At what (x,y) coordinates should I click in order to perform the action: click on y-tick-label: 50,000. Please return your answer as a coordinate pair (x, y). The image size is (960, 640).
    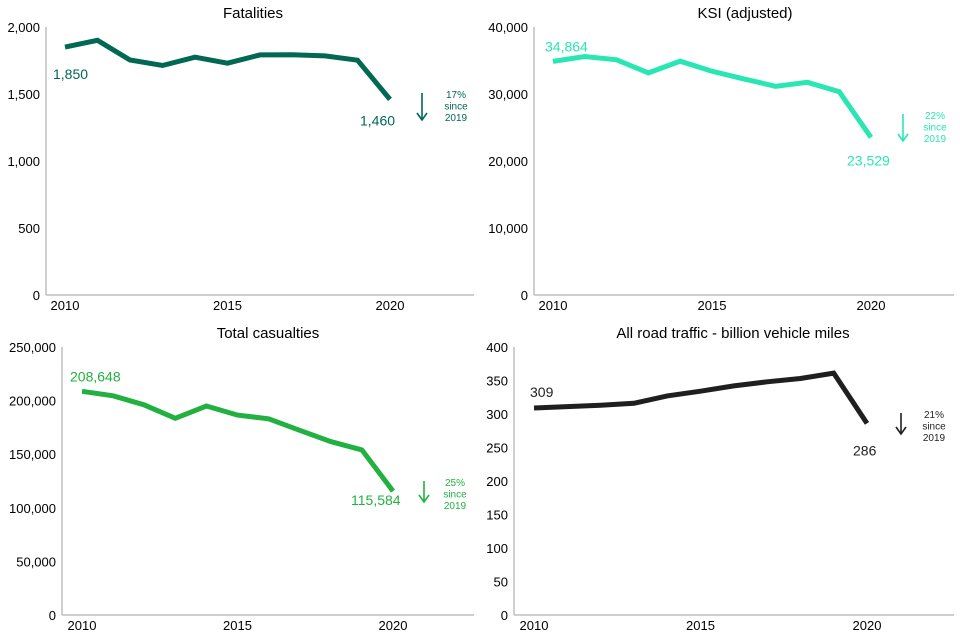
    Looking at the image, I should click on (36, 561).